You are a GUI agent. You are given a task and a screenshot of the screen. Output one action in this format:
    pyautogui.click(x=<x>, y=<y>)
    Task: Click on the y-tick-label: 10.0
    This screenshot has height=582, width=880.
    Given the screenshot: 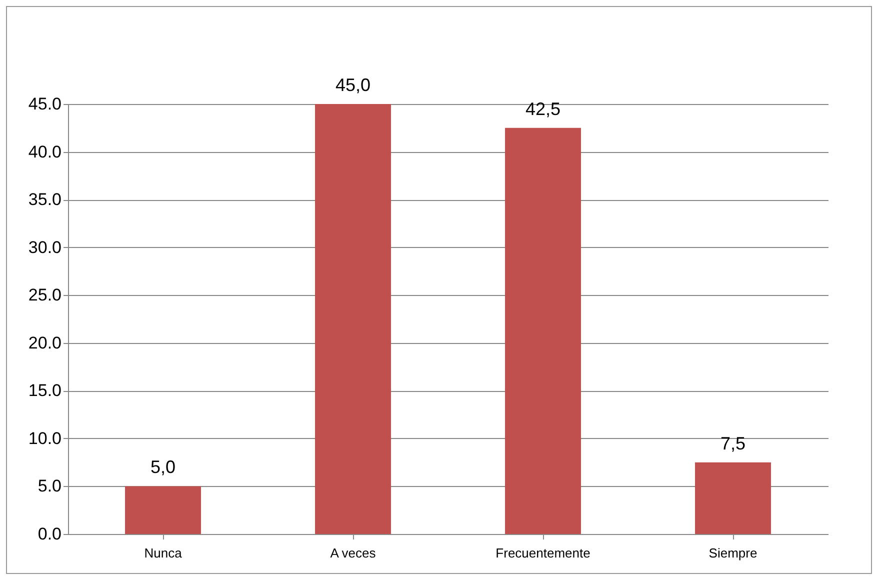 What is the action you would take?
    pyautogui.click(x=45, y=438)
    